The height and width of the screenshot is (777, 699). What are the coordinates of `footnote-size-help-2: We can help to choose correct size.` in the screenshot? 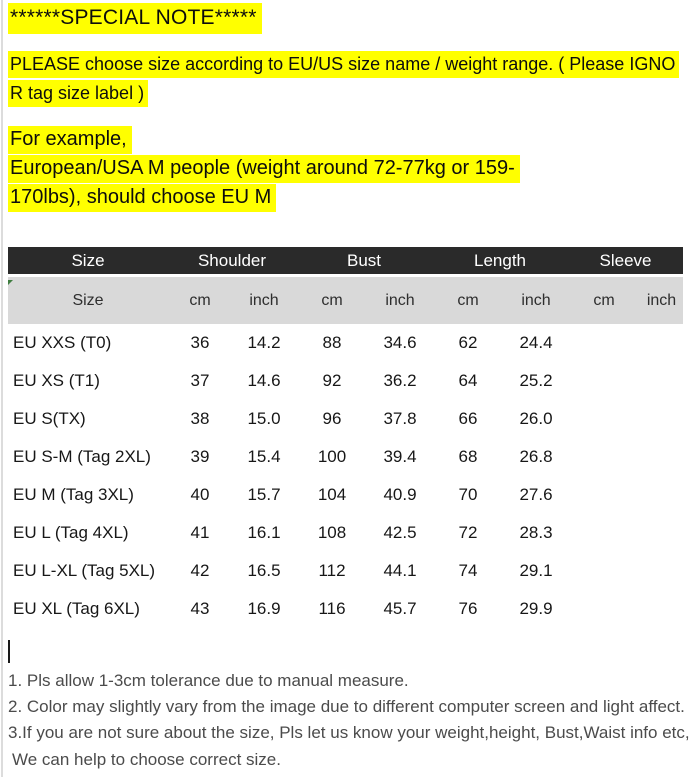 It's located at (146, 759).